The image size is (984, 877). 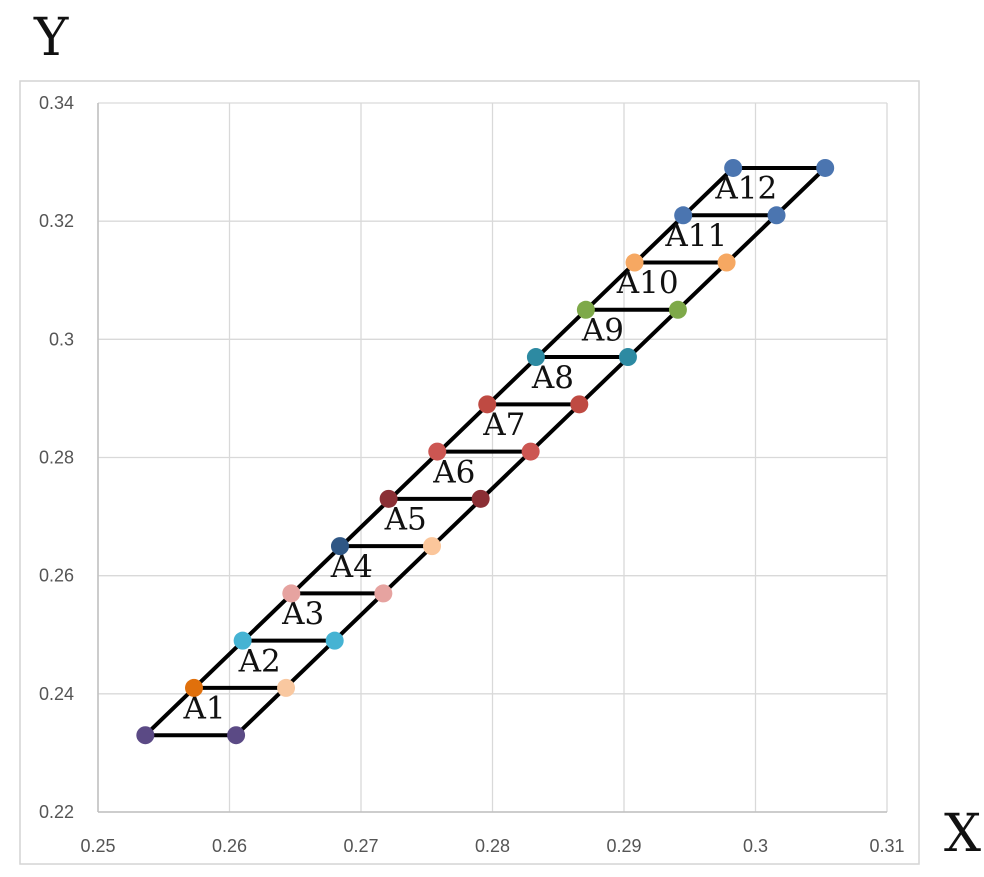 I want to click on y-tick-label: 0.32, so click(x=56, y=221).